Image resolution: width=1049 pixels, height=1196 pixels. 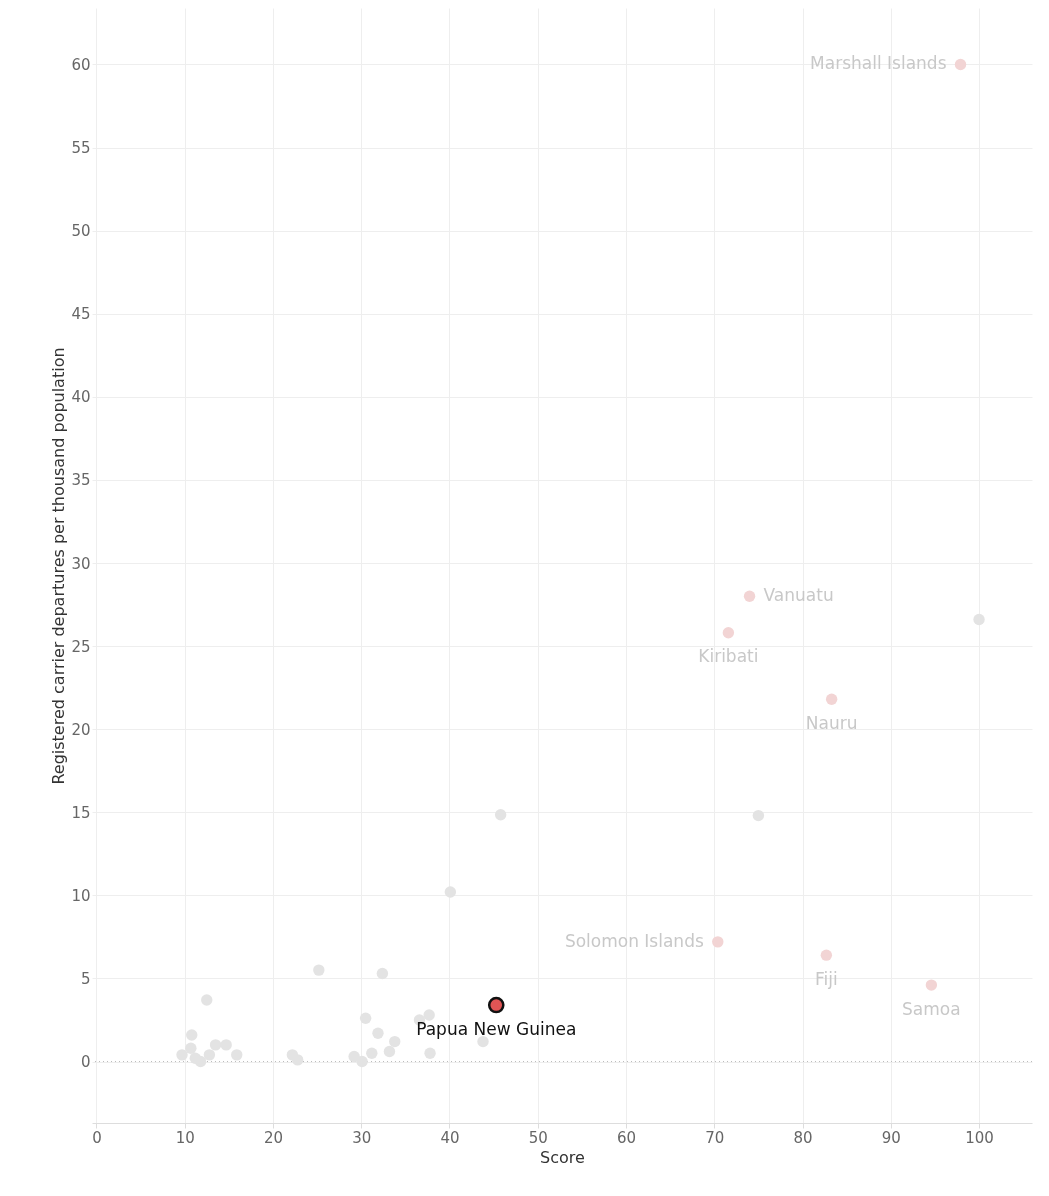 What do you see at coordinates (81, 895) in the screenshot?
I see `y-tick-label: 10` at bounding box center [81, 895].